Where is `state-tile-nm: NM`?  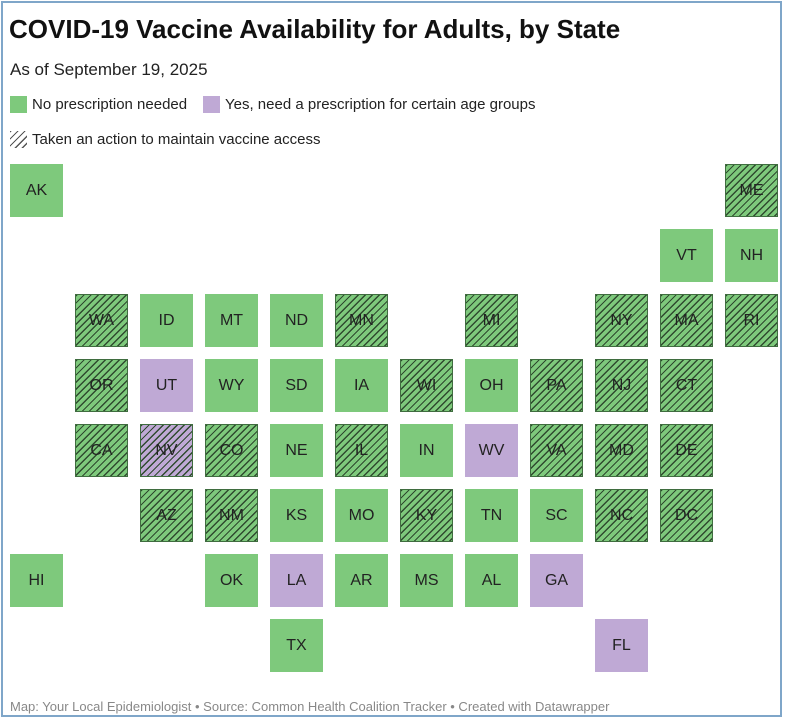
state-tile-nm: NM is located at coordinates (231, 515).